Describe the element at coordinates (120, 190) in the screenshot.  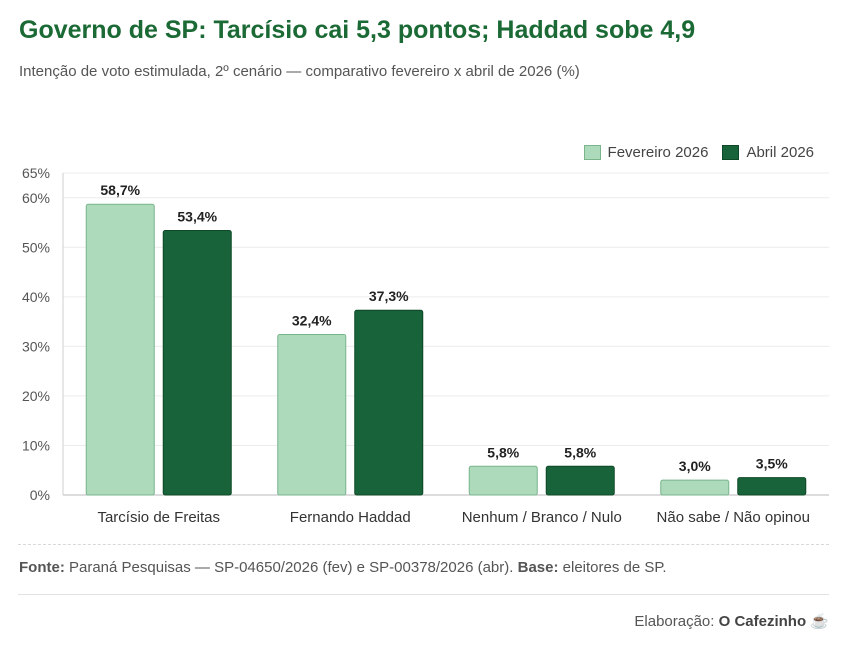
I see `data-label-feb: 58,7%` at that location.